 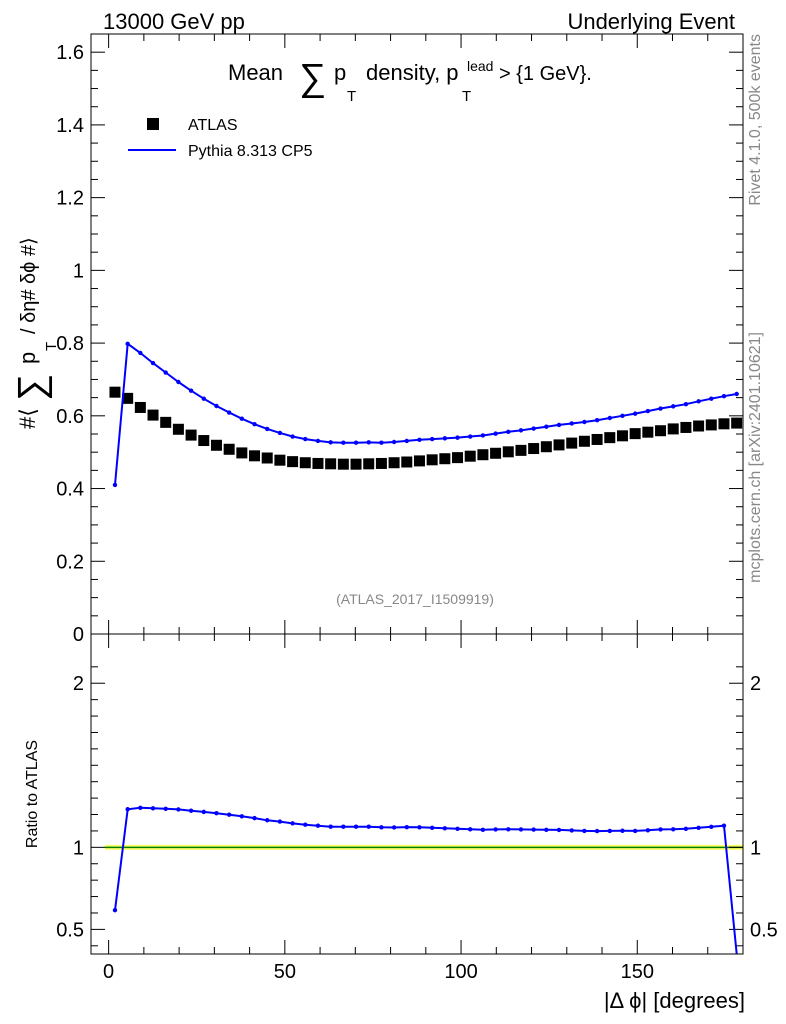 I want to click on x-tick-label: 150, so click(x=637, y=972).